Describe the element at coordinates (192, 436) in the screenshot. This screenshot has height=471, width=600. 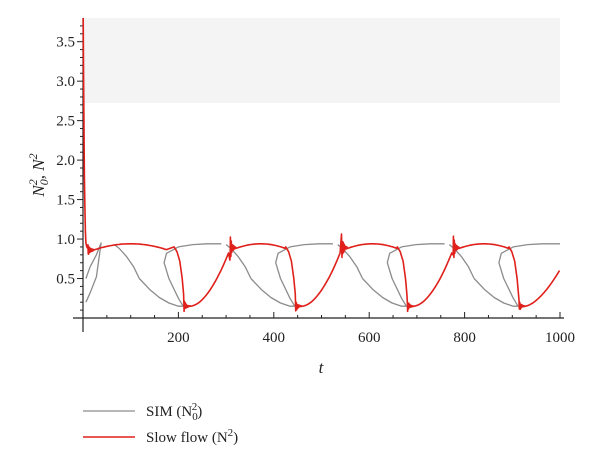
I see `legend-label-slow-flow: Slow flow (N2)` at that location.